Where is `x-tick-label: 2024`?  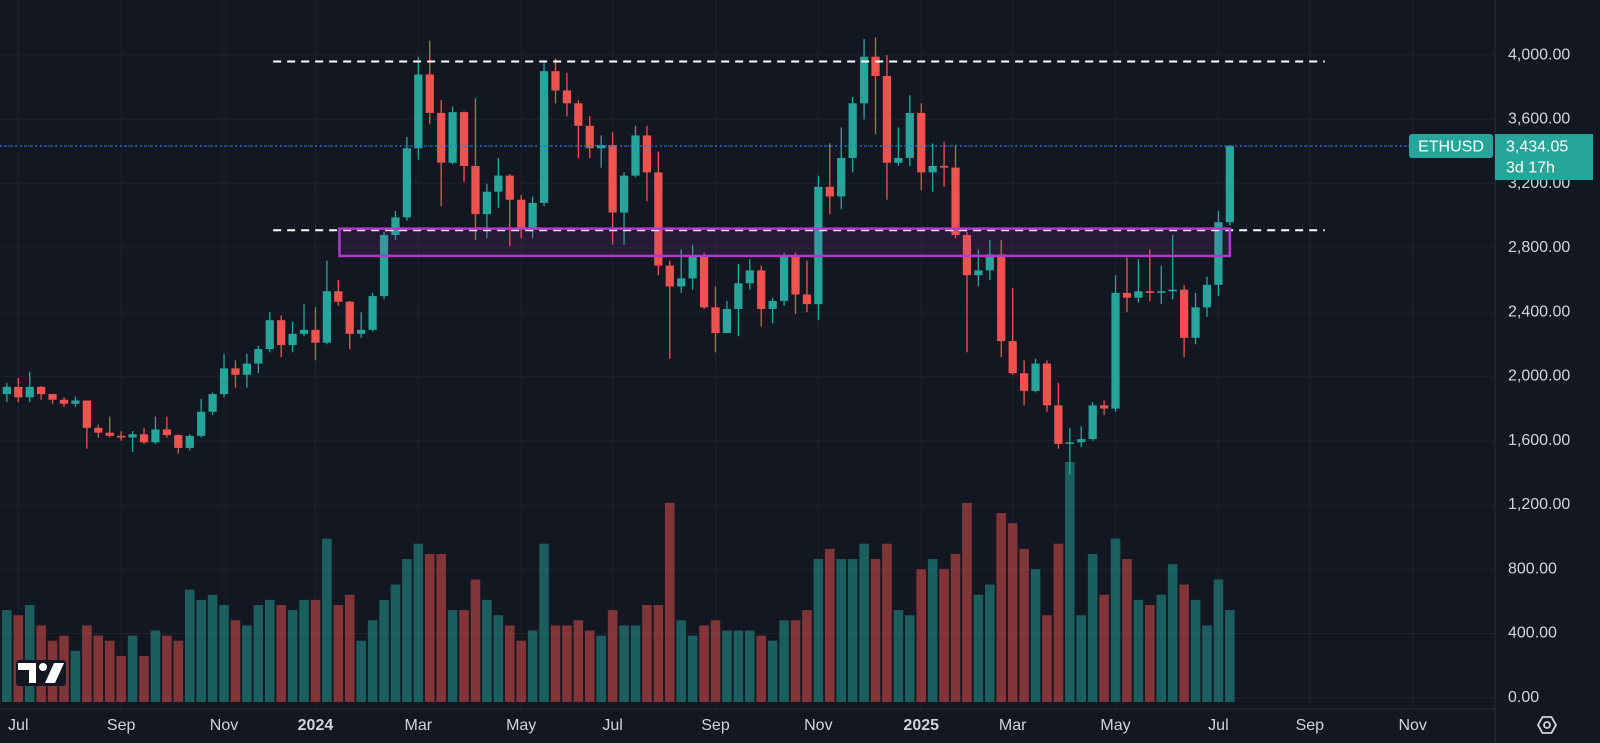
x-tick-label: 2024 is located at coordinates (316, 725).